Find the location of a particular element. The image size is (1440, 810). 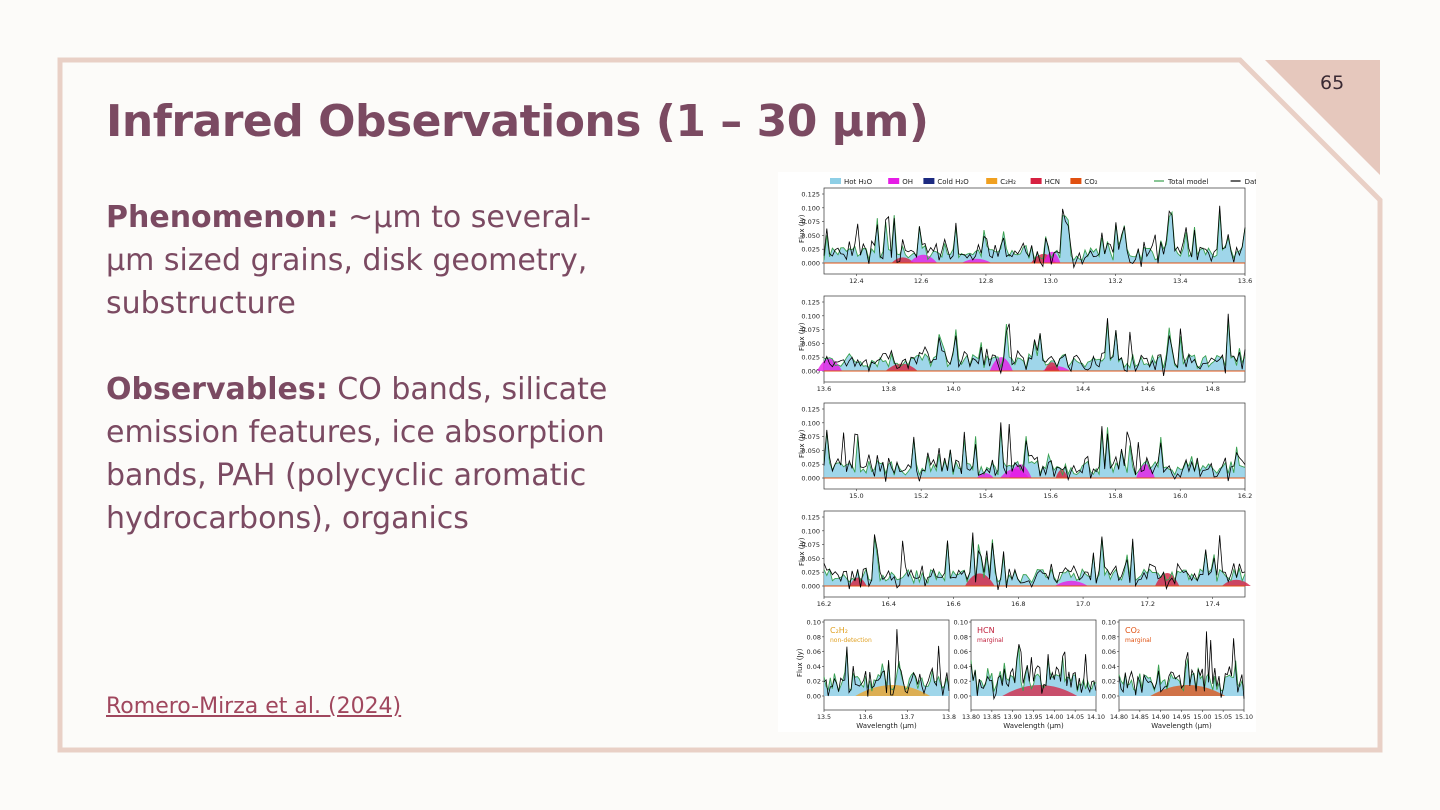

legend-label: HCN is located at coordinates (1052, 182).